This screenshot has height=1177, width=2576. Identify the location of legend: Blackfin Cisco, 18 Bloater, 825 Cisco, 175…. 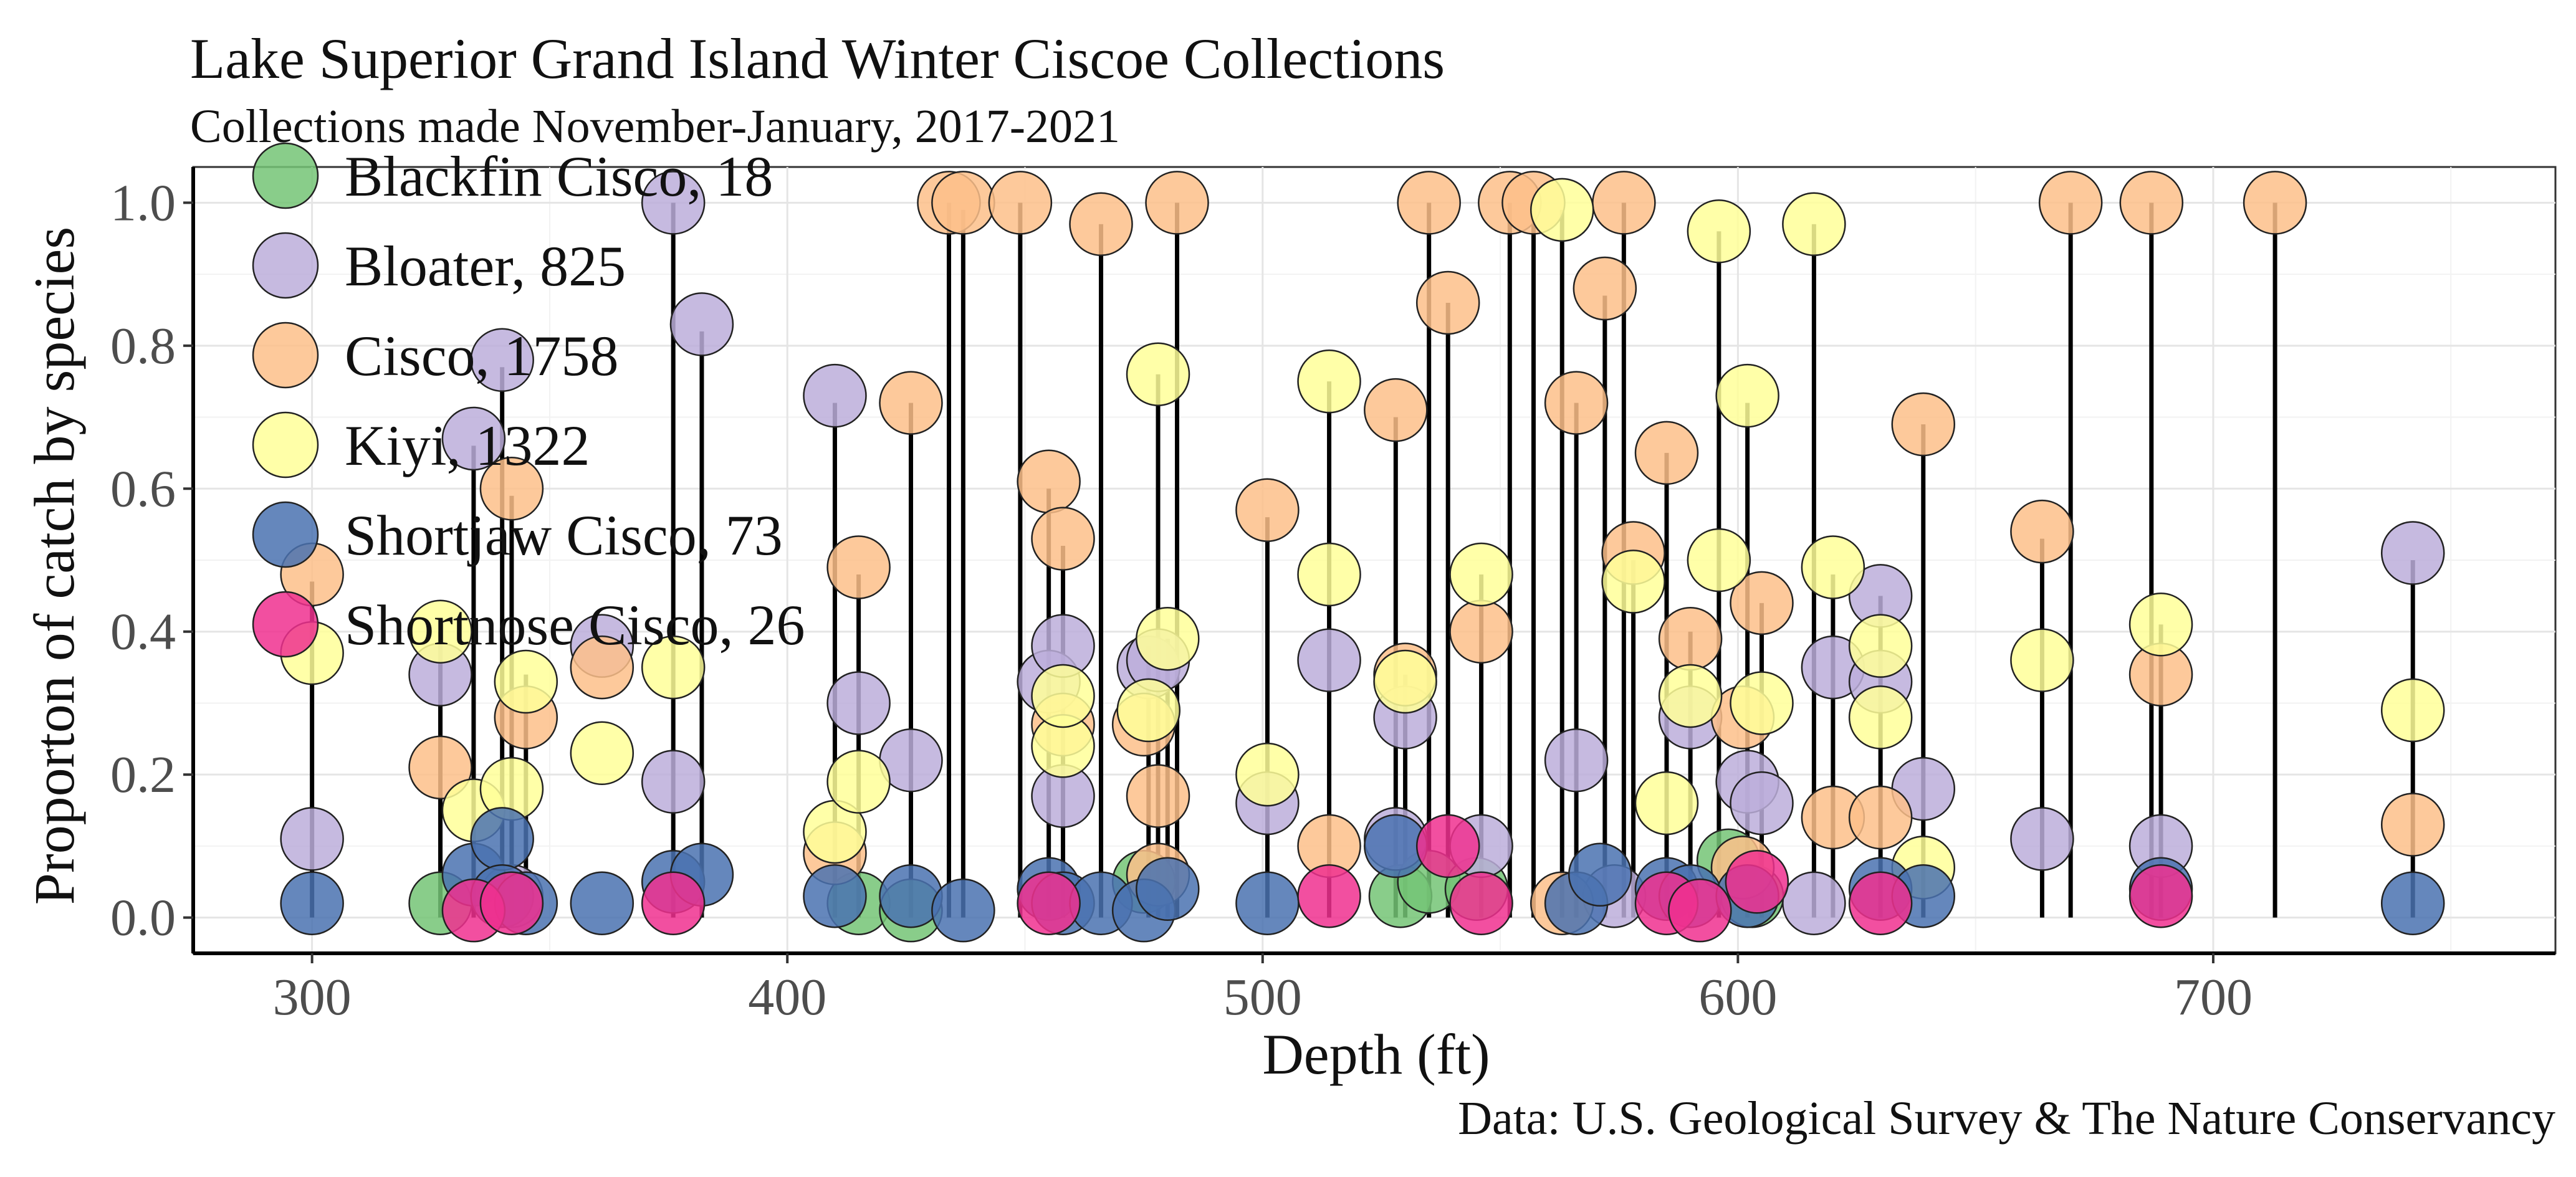
(528, 400).